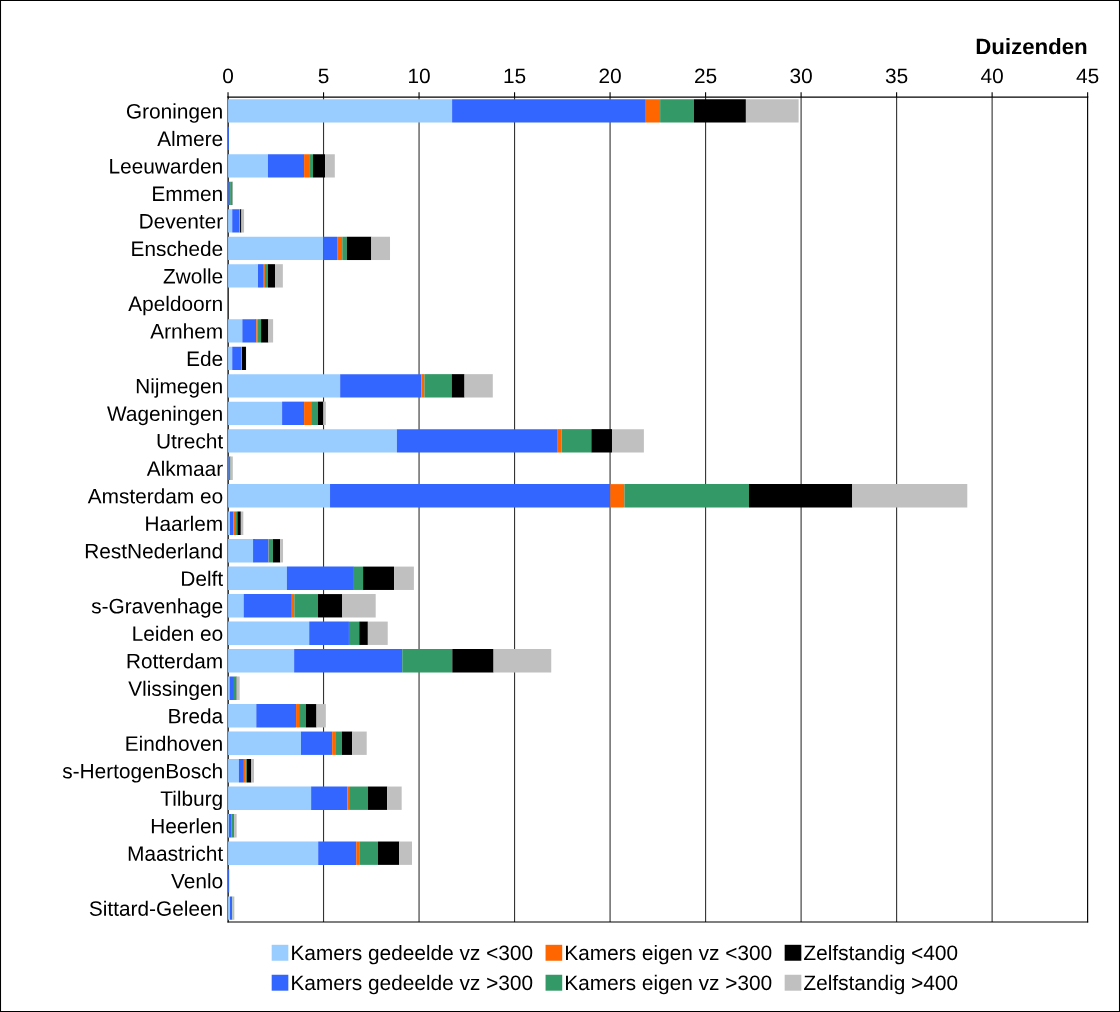  What do you see at coordinates (184, 523) in the screenshot?
I see `y-tick-label: Haarlem` at bounding box center [184, 523].